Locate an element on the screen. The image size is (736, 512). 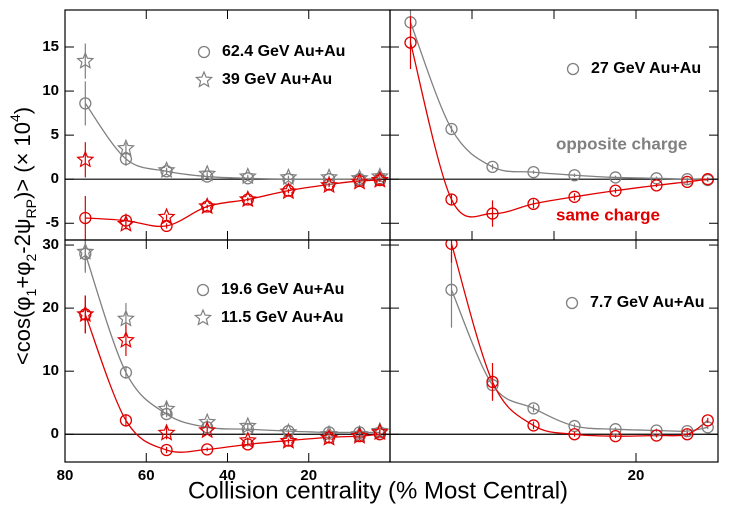
legend-label: 39 GeV Au+Au is located at coordinates (277, 79).